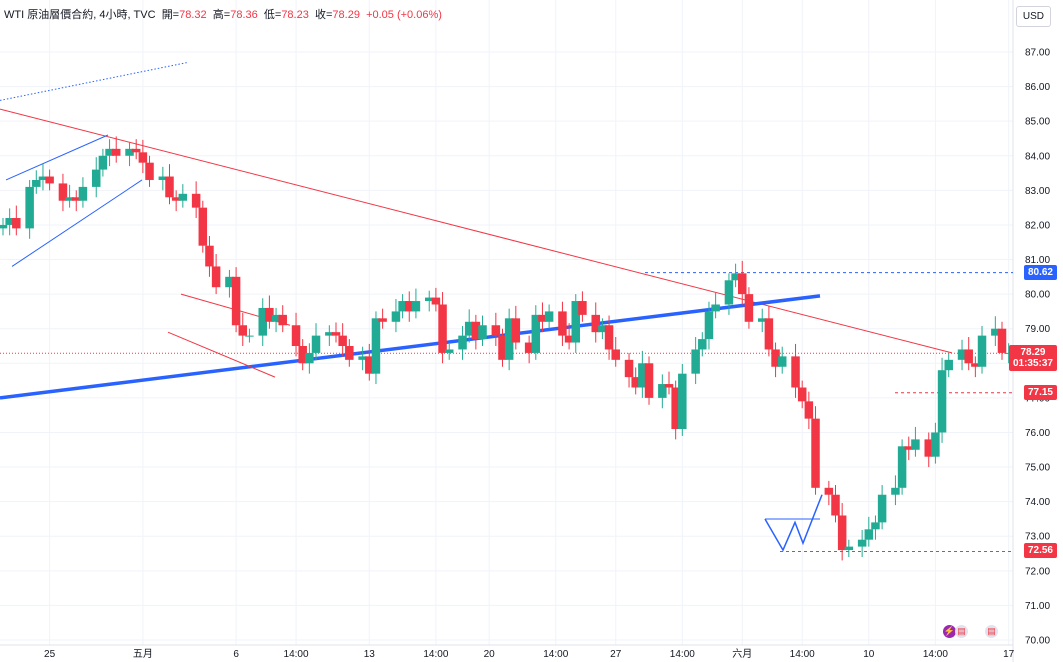  Describe the element at coordinates (1037, 260) in the screenshot. I see `y-tick-label: 81.00` at that location.